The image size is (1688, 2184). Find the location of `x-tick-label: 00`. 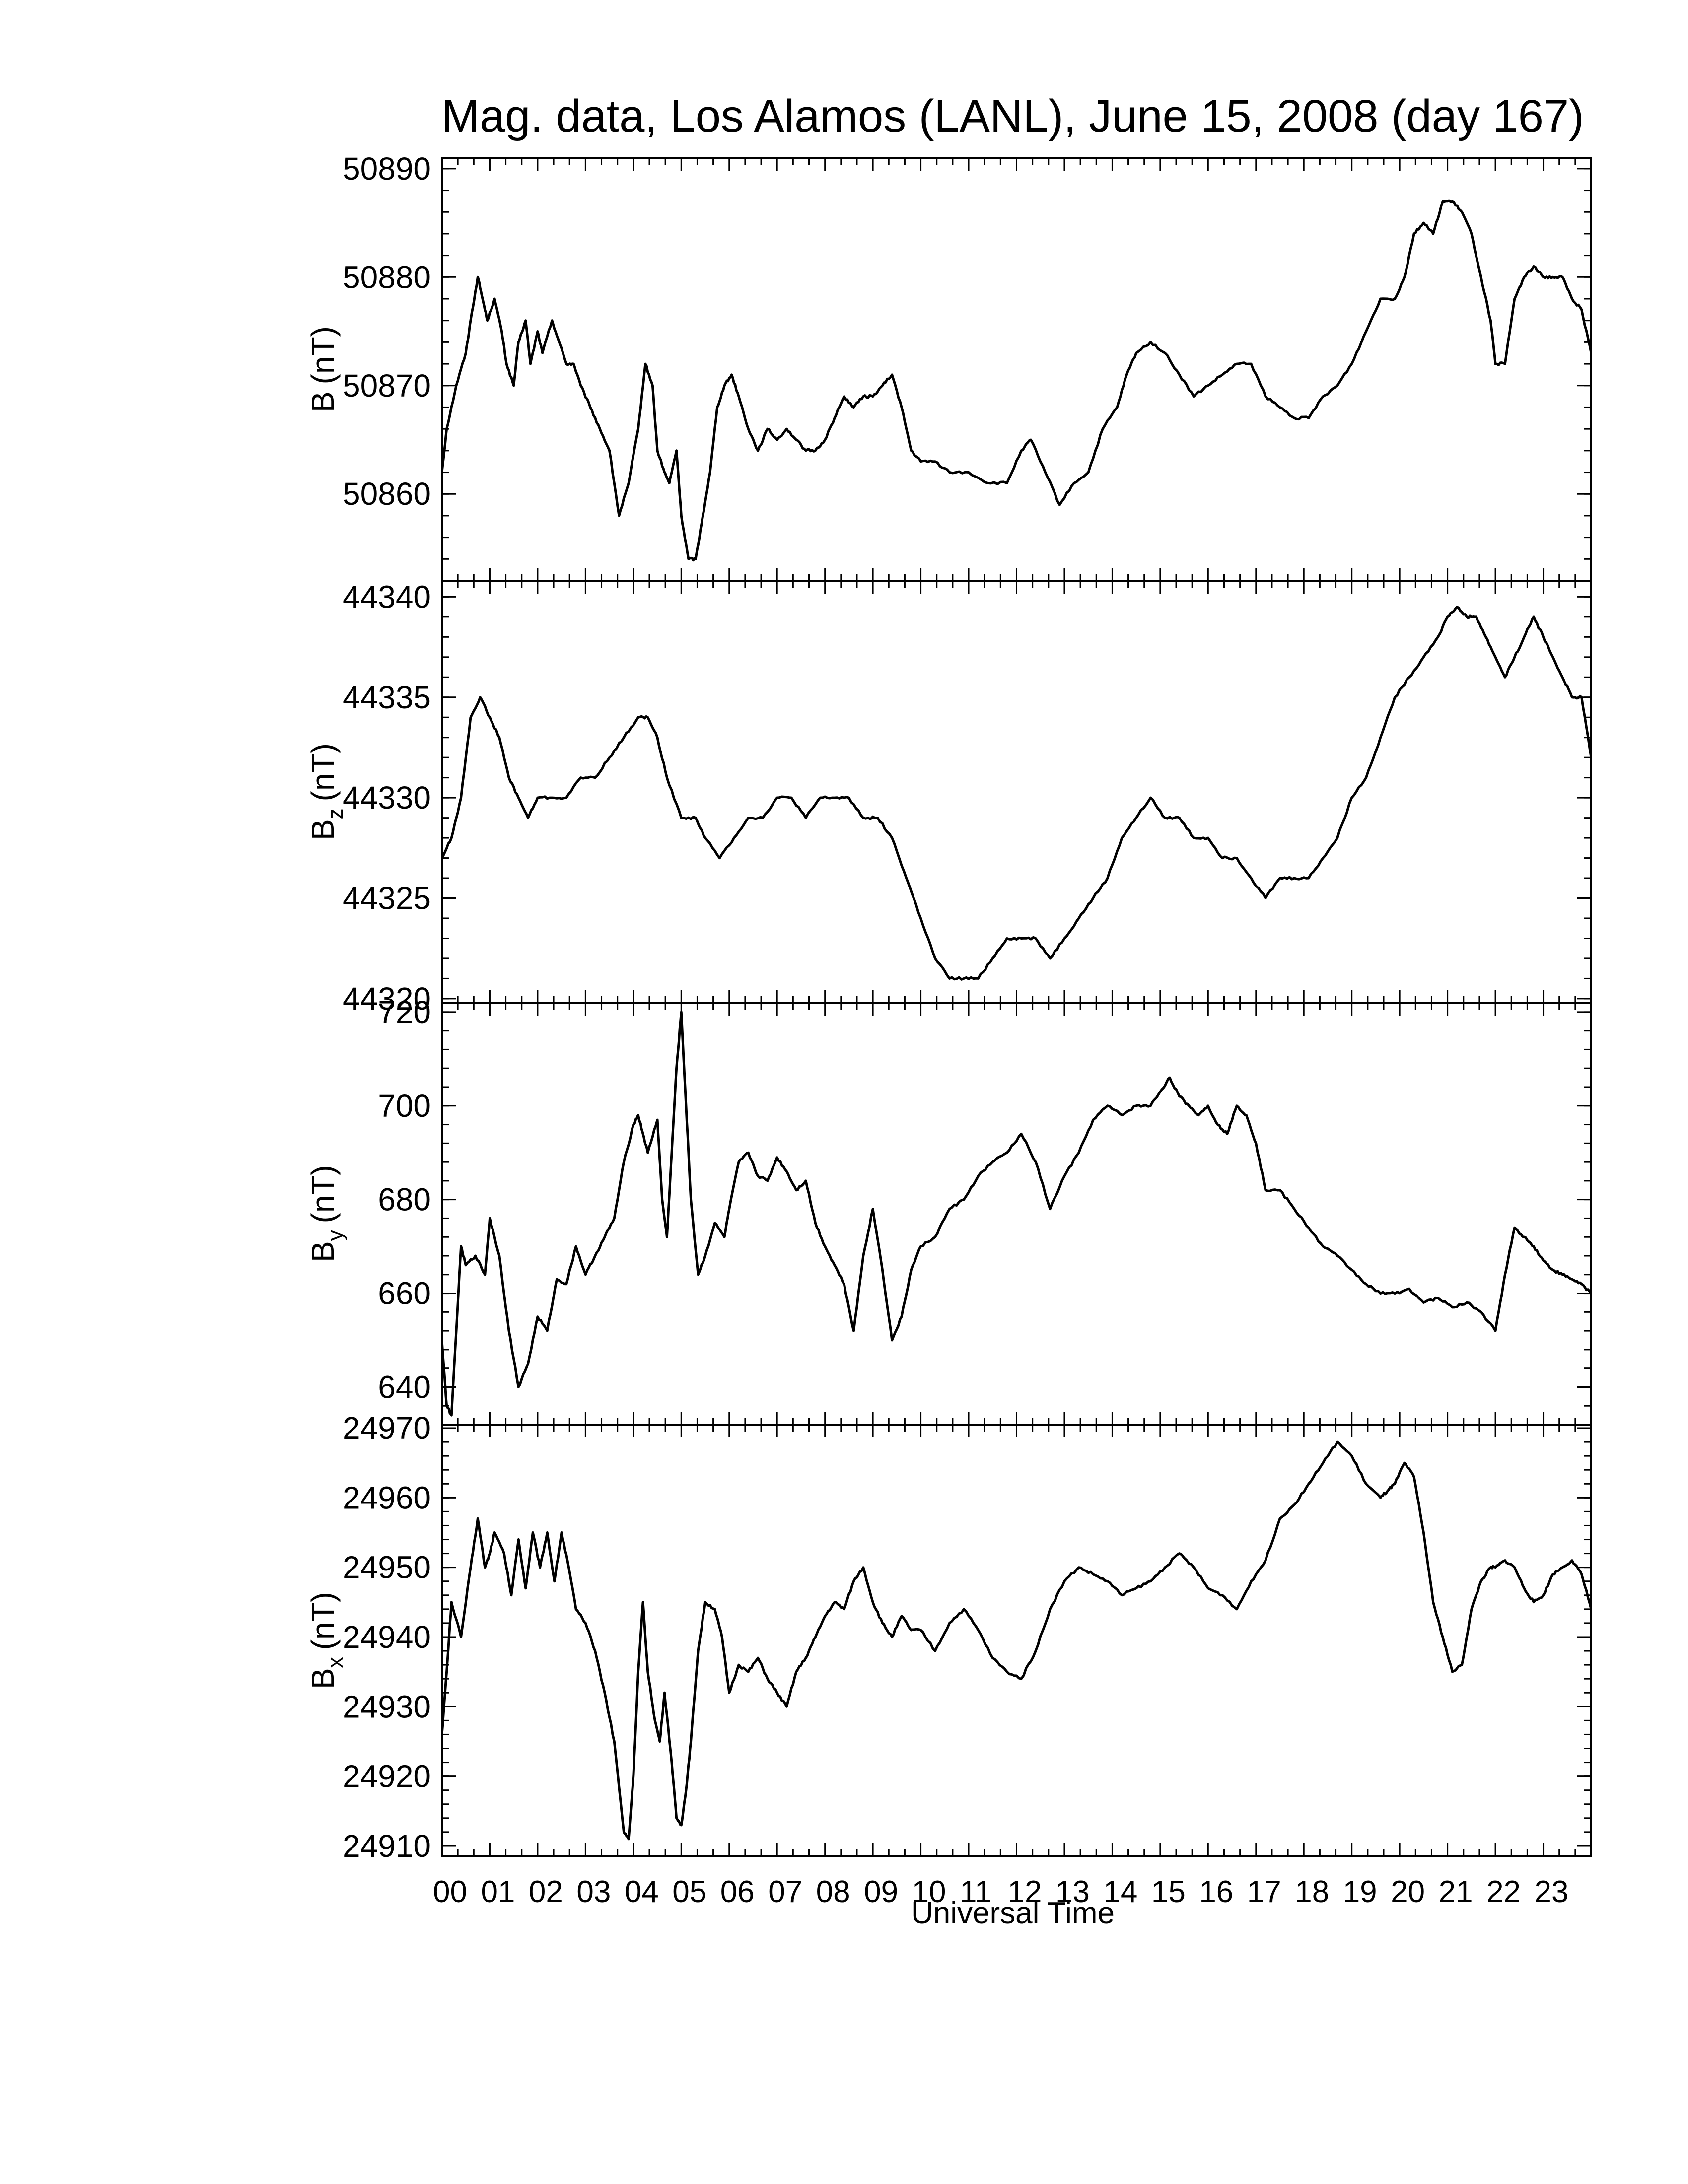

x-tick-label: 00 is located at coordinates (450, 1892).